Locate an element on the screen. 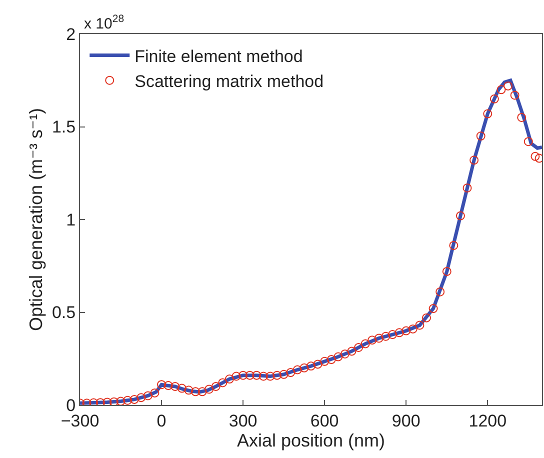  text: x 10$^{28}$ is located at coordinates (104, 22).